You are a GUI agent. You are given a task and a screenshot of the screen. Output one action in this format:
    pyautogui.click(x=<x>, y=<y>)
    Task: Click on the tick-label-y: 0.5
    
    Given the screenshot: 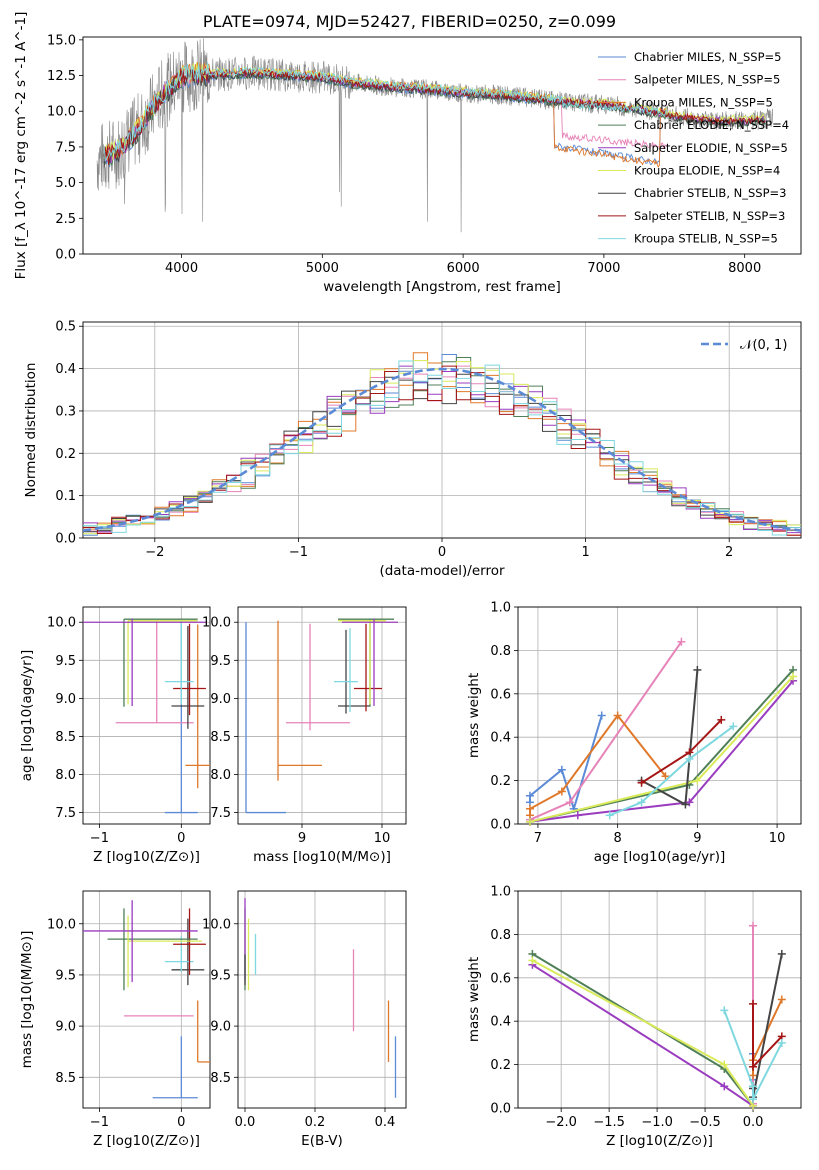 What is the action you would take?
    pyautogui.click(x=65, y=327)
    